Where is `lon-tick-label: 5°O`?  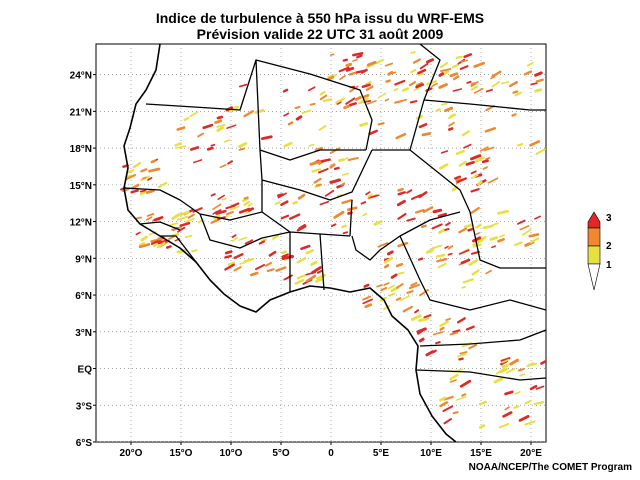
lon-tick-label: 5°O is located at coordinates (281, 453).